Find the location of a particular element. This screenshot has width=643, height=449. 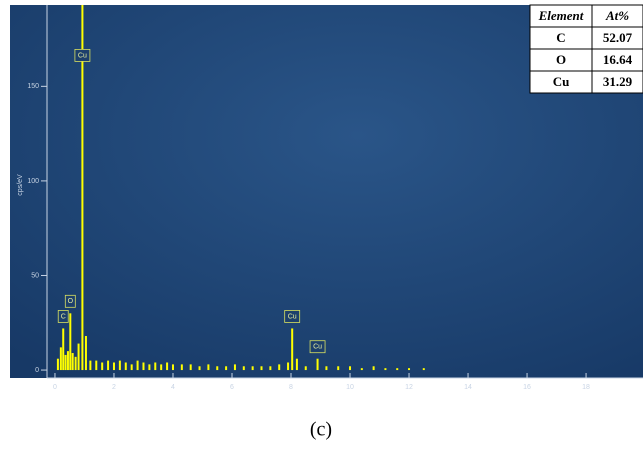

y-tick-label: 150 is located at coordinates (33, 86).